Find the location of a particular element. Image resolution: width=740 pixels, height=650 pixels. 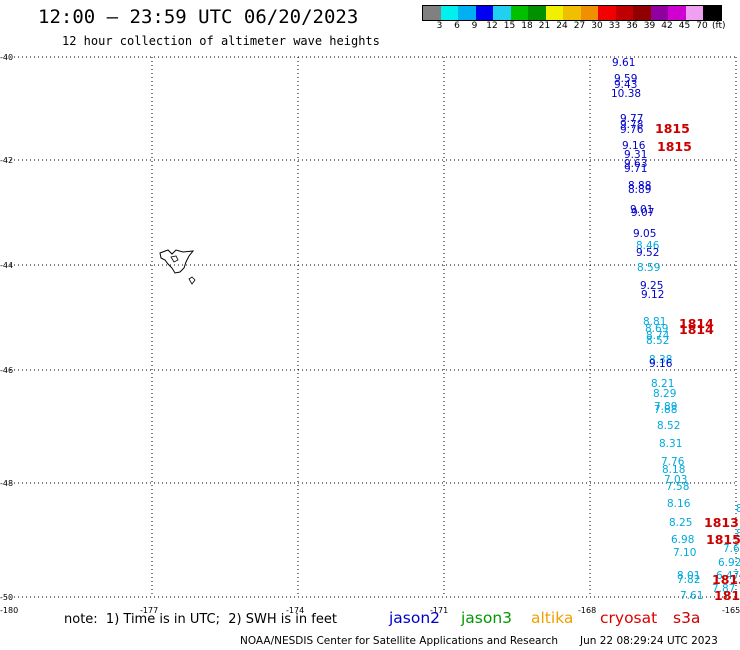

satellite-label: jason2 is located at coordinates (415, 618).